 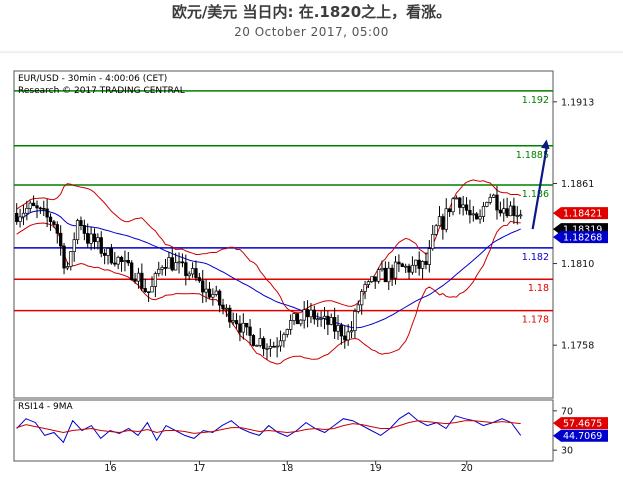 I want to click on forecast-arrow-head, so click(x=545, y=144).